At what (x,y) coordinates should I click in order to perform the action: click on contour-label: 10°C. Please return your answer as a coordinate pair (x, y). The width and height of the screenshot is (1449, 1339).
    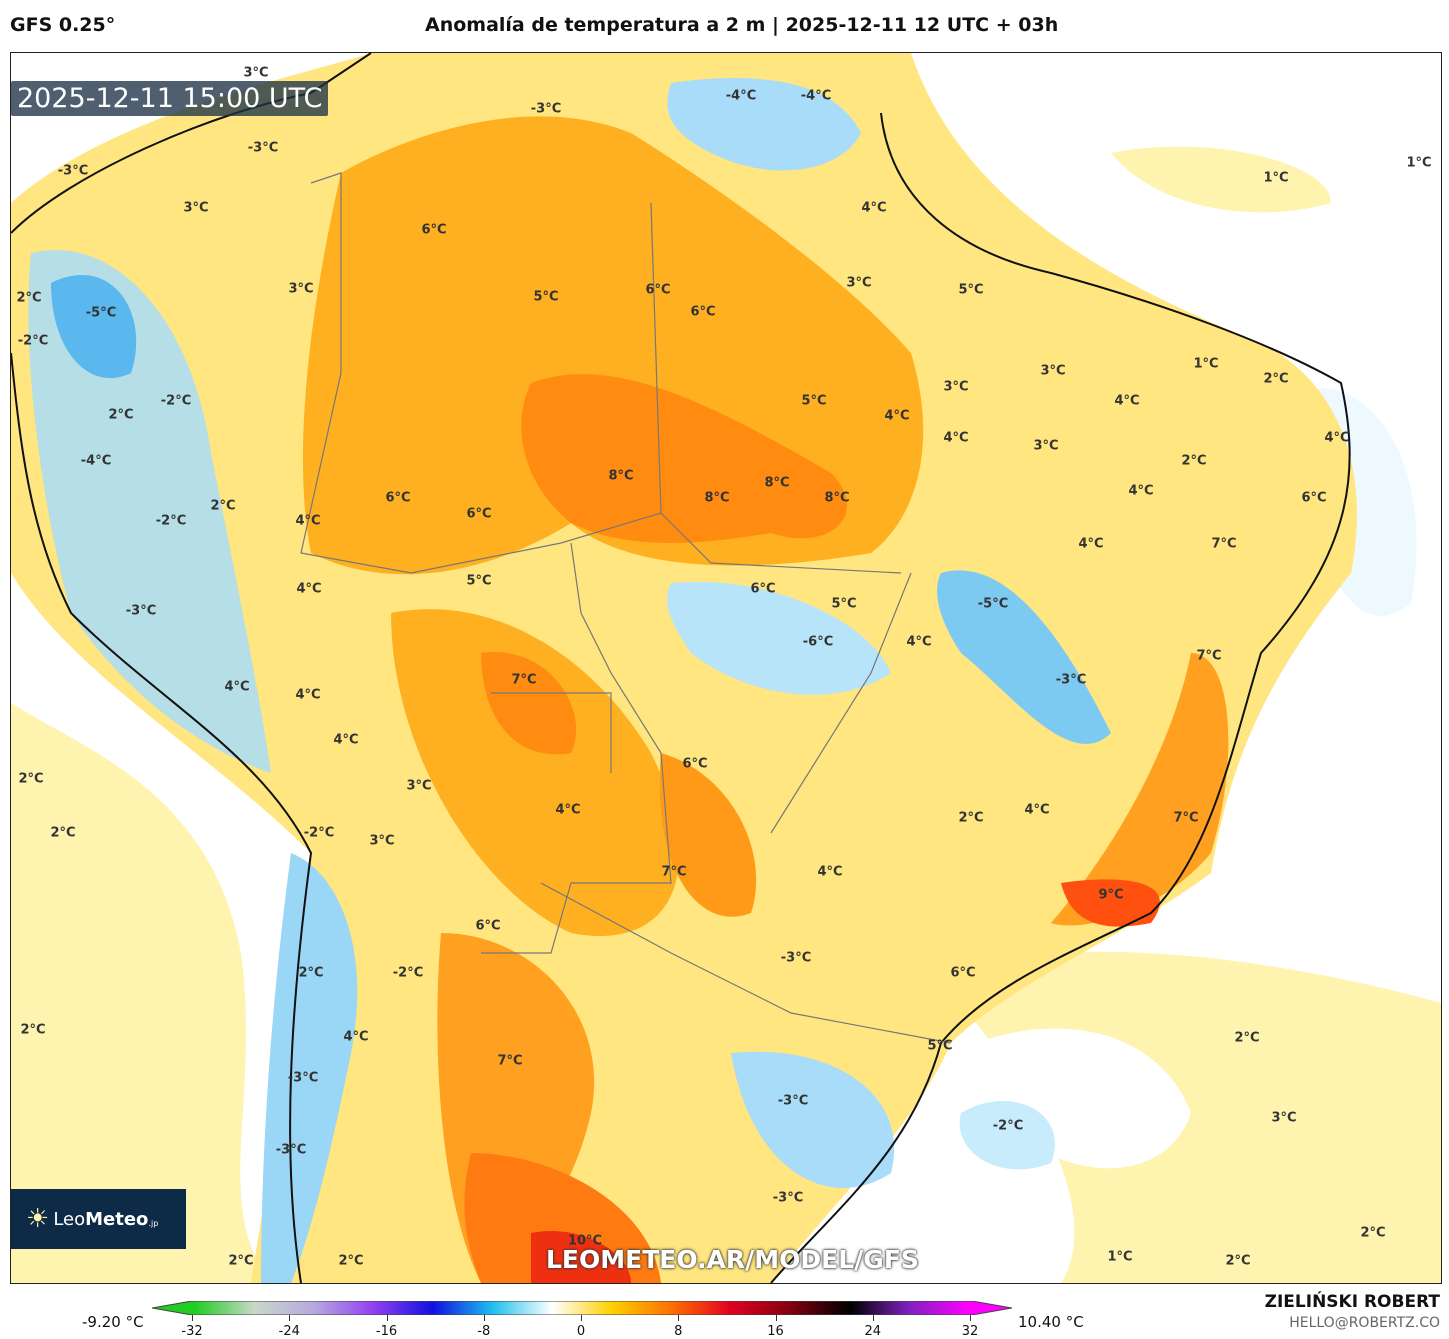
    Looking at the image, I should click on (585, 1241).